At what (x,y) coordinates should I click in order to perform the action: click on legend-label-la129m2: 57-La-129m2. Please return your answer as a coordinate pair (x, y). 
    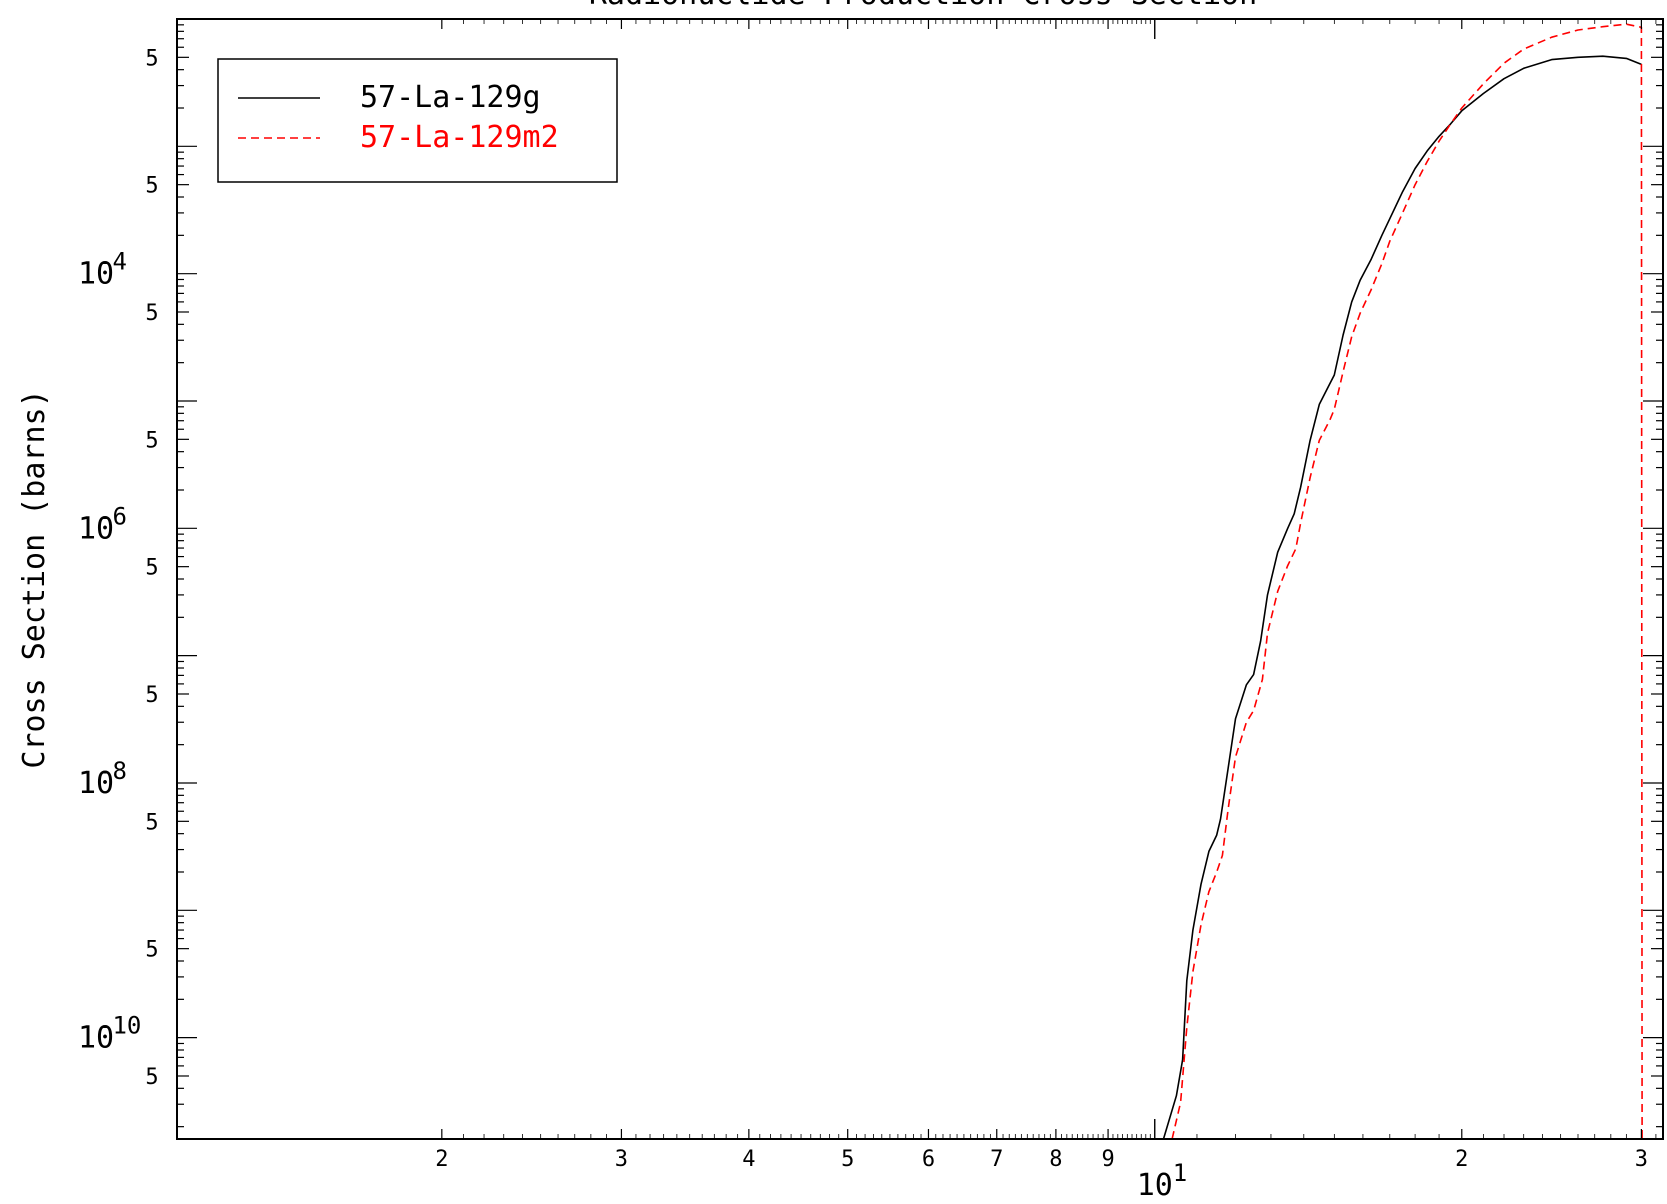
    Looking at the image, I should click on (459, 137).